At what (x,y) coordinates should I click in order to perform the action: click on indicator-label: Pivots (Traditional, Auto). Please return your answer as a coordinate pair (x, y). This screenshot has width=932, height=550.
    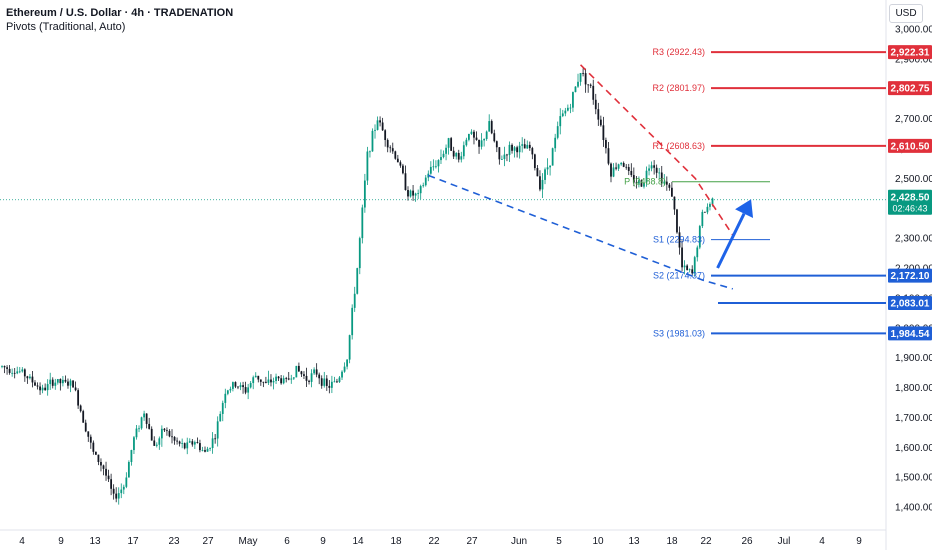
    Looking at the image, I should click on (66, 27).